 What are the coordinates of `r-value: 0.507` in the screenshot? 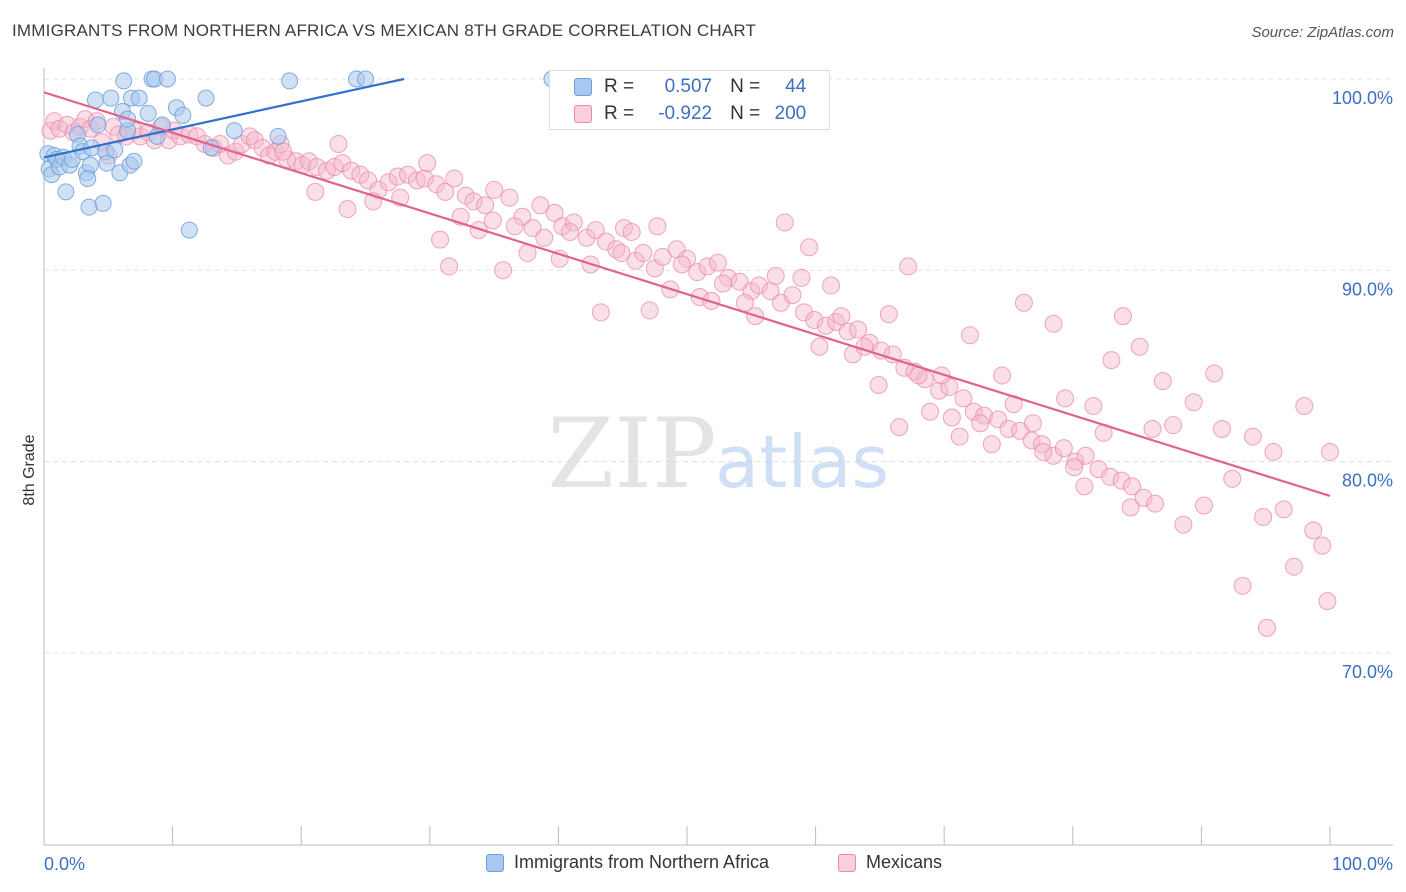 It's located at (688, 86).